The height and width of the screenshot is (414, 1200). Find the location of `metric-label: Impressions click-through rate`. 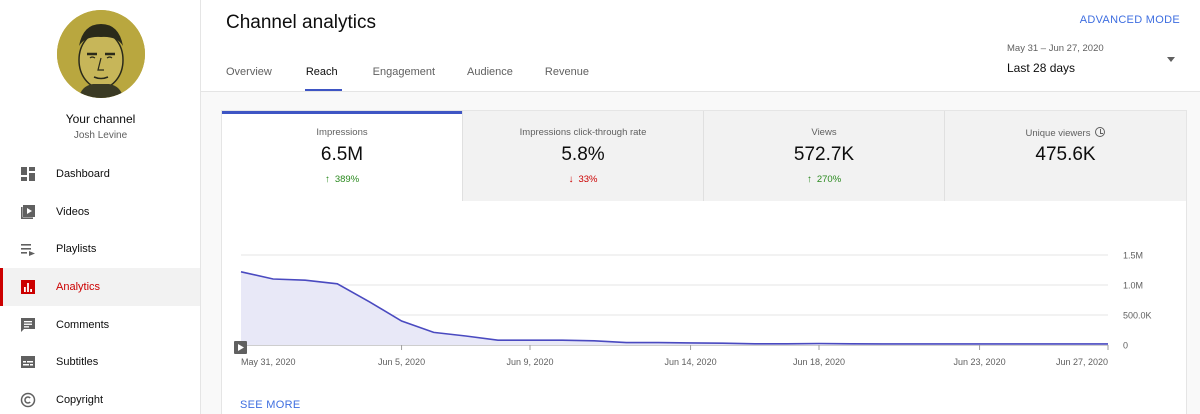

metric-label: Impressions click-through rate is located at coordinates (583, 132).